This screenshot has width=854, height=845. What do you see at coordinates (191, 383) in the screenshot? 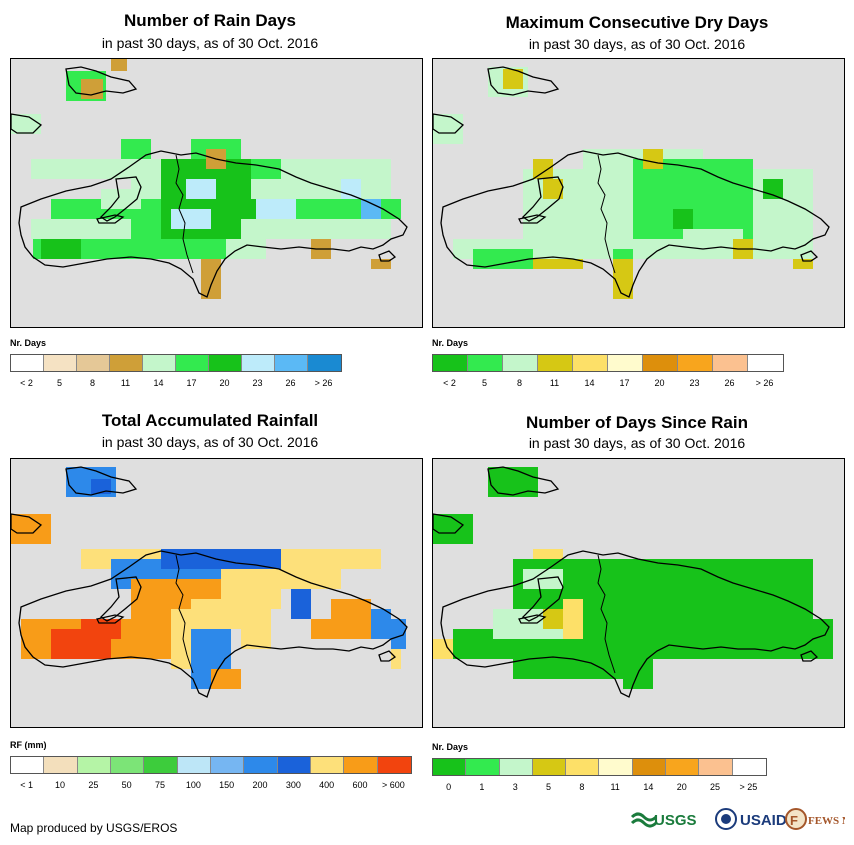
I see `legend-label: 17` at bounding box center [191, 383].